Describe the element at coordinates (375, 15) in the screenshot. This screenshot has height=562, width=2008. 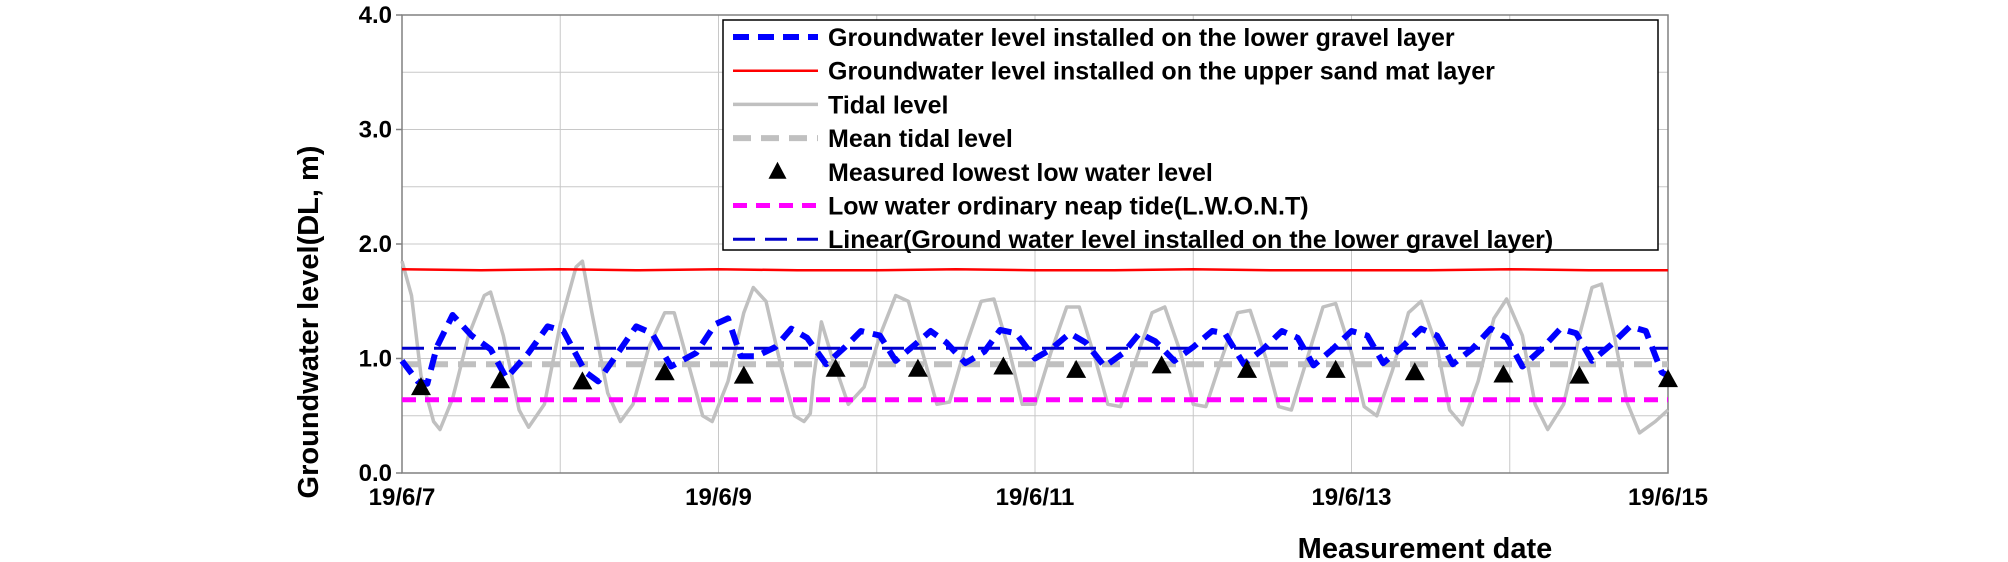
I see `y-tick-label: 4.0` at that location.